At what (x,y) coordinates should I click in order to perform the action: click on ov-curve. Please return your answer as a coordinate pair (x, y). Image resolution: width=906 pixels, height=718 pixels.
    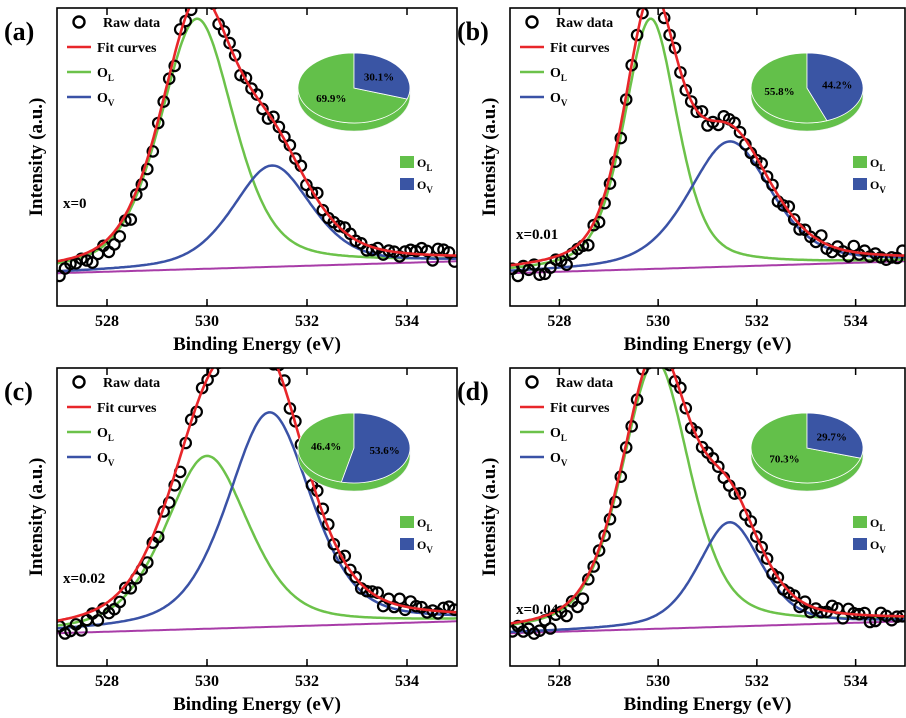
    Looking at the image, I should click on (707, 577).